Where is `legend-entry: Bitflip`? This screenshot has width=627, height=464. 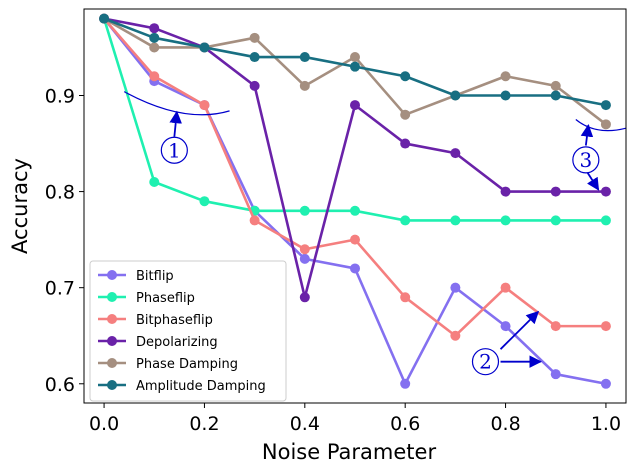 legend-entry: Bitflip is located at coordinates (136, 276).